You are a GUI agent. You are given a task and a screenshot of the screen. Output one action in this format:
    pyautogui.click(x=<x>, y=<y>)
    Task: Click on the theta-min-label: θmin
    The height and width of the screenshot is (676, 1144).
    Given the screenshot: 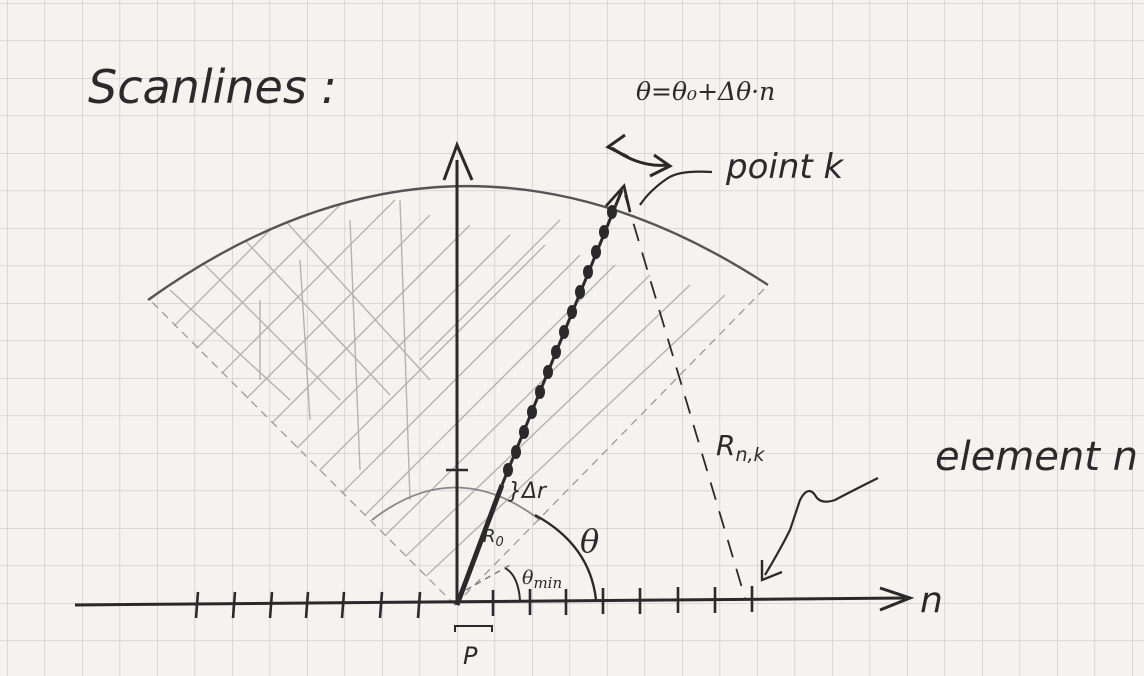 What is the action you would take?
    pyautogui.click(x=542, y=579)
    